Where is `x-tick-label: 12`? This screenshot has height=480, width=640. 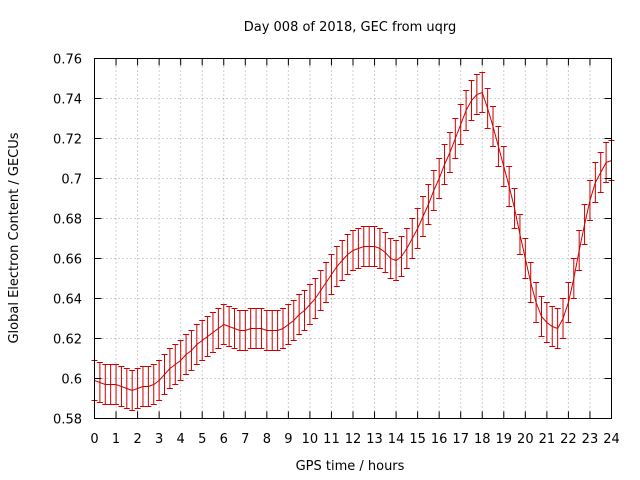
x-tick-label: 12 is located at coordinates (353, 439).